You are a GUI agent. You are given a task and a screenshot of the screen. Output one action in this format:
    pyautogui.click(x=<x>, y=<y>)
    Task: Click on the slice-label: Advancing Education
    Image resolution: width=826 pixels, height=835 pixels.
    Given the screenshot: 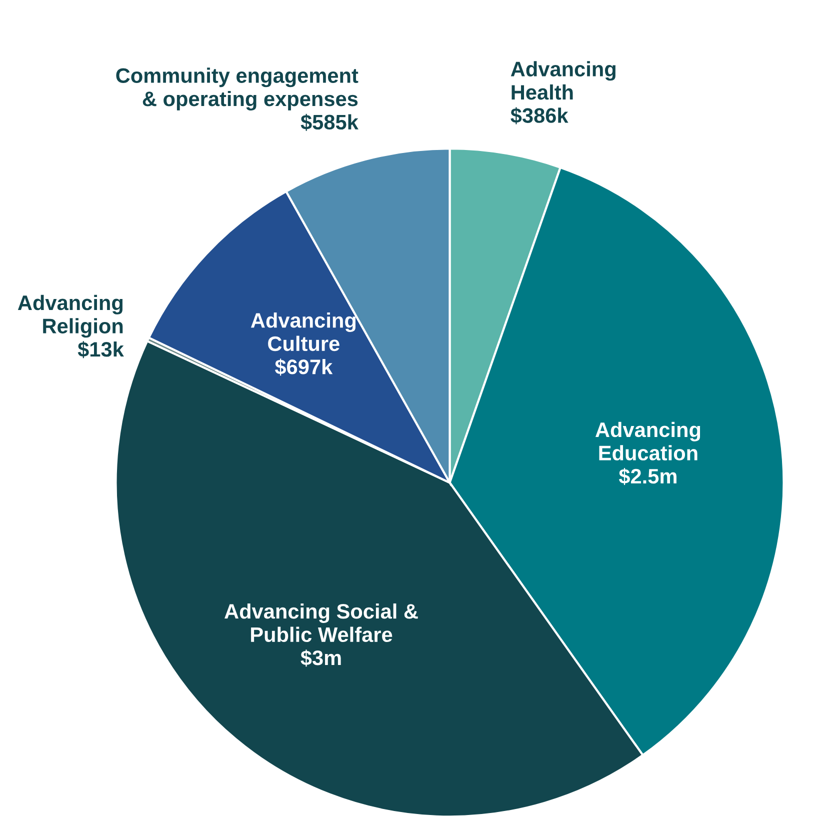 What is the action you would take?
    pyautogui.click(x=647, y=441)
    